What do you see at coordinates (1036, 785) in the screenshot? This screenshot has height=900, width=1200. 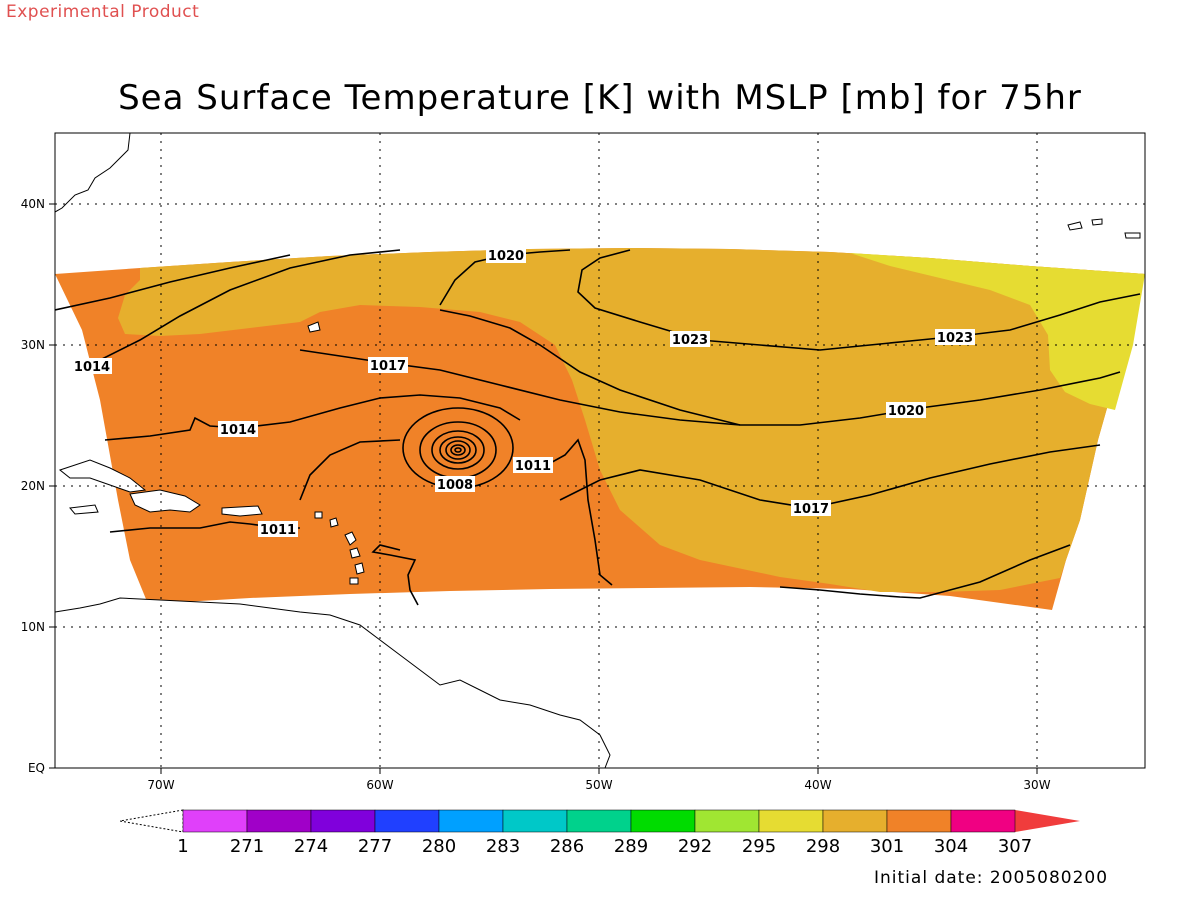 I see `lon-label-30w: 30W` at bounding box center [1036, 785].